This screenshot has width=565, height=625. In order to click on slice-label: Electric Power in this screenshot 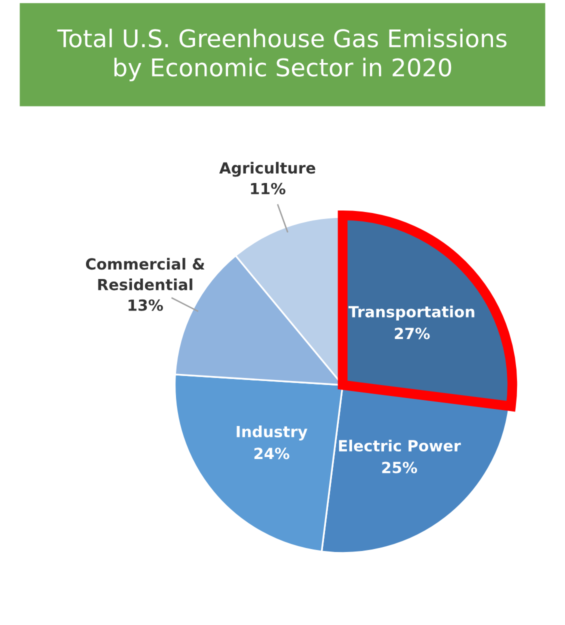, I will do `click(400, 446)`.